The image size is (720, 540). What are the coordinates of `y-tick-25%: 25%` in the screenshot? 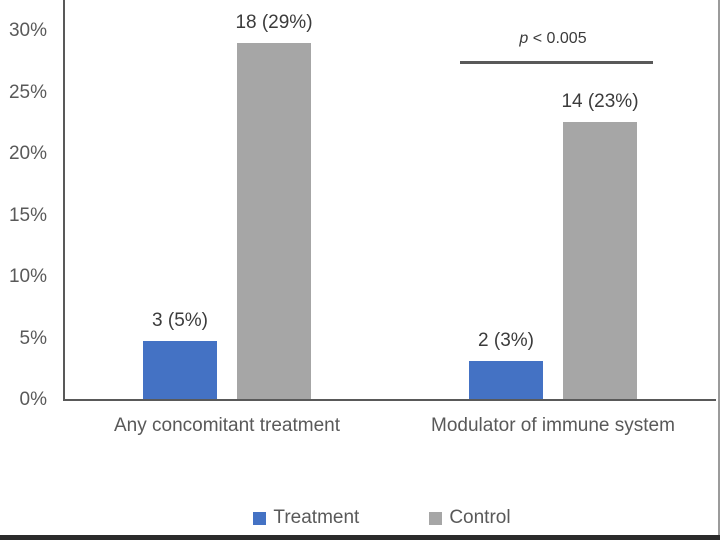 It's located at (27, 92).